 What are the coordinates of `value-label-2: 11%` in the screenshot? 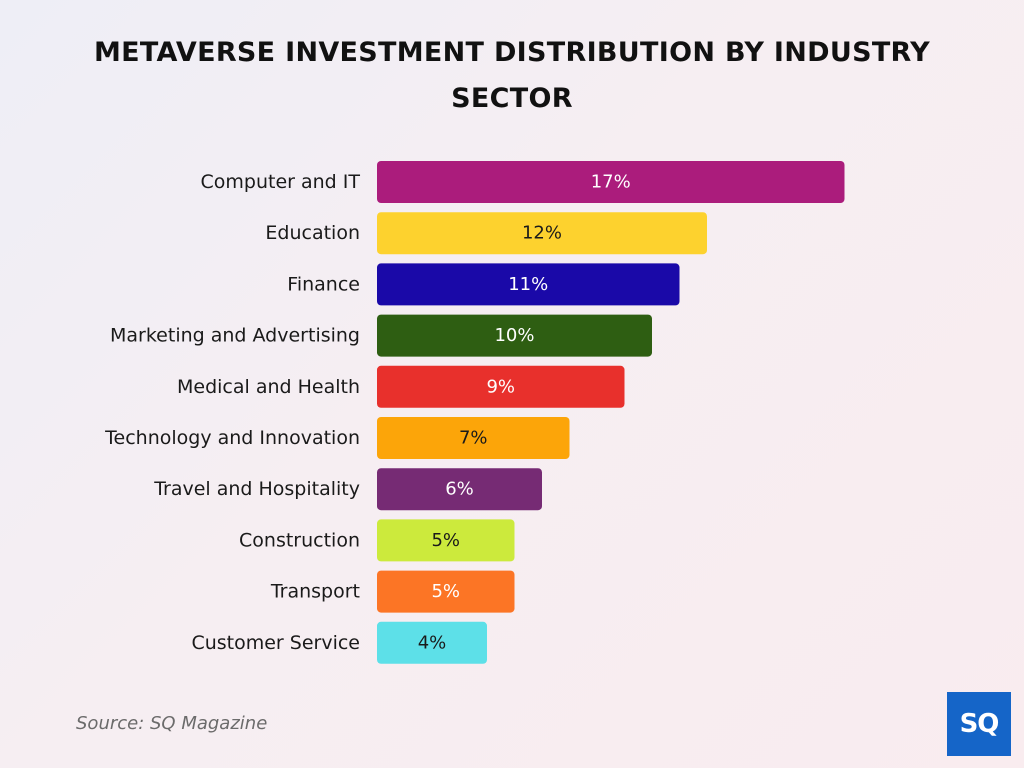 It's located at (528, 284).